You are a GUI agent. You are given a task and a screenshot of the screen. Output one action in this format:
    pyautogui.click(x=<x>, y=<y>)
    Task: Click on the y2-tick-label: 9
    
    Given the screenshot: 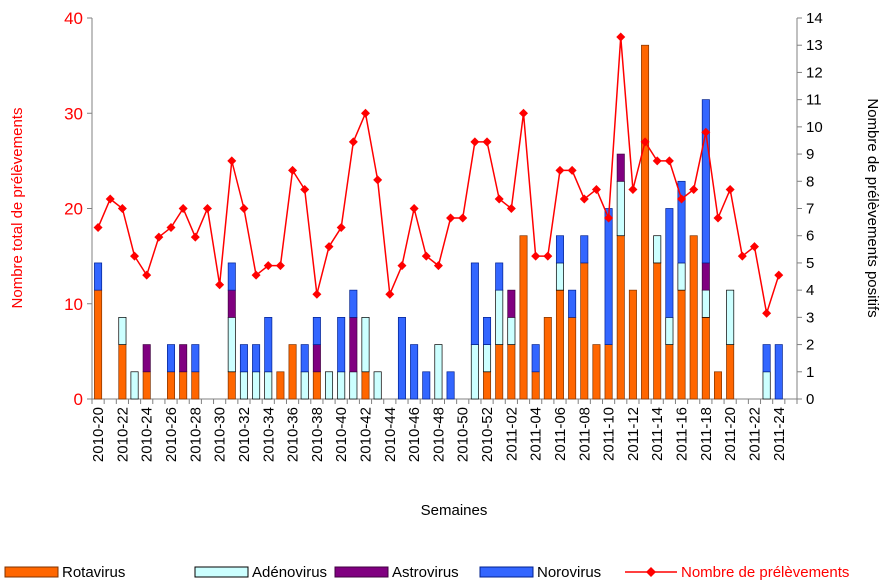 What is the action you would take?
    pyautogui.click(x=810, y=154)
    